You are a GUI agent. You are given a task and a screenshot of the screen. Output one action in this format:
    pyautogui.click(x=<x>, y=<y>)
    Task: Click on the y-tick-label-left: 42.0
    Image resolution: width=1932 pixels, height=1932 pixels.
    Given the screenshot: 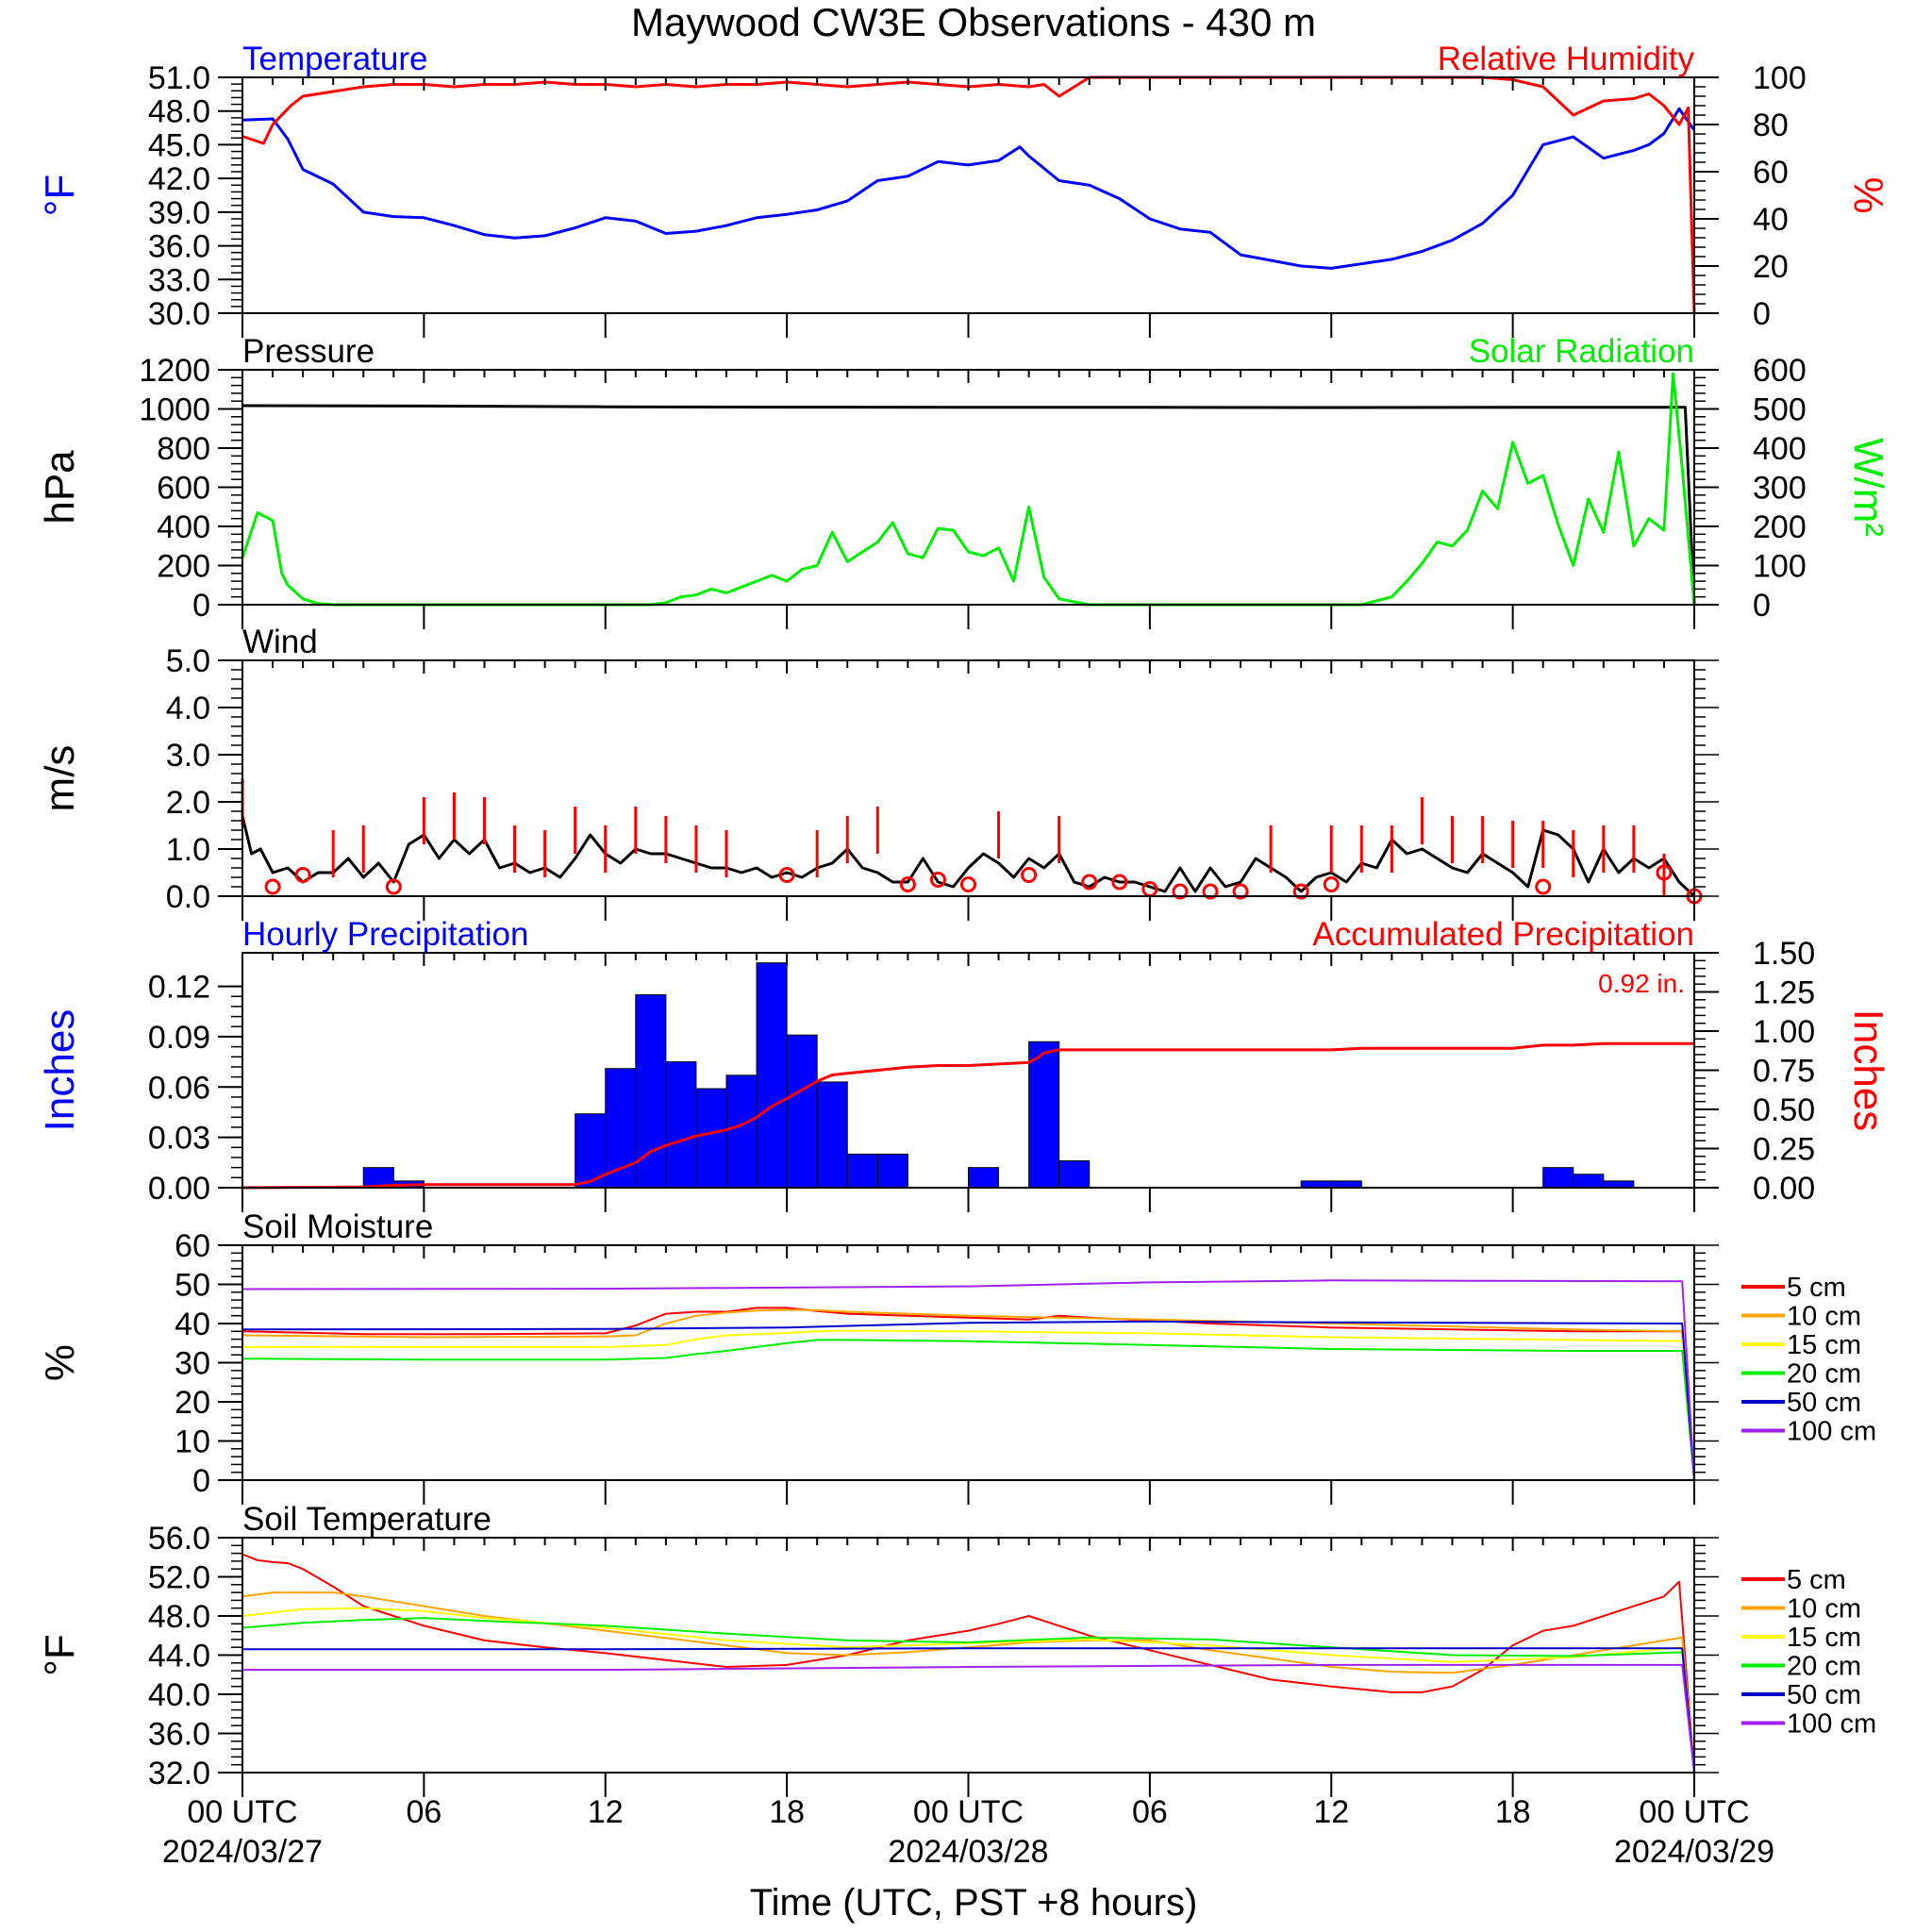 What is the action you would take?
    pyautogui.click(x=179, y=179)
    